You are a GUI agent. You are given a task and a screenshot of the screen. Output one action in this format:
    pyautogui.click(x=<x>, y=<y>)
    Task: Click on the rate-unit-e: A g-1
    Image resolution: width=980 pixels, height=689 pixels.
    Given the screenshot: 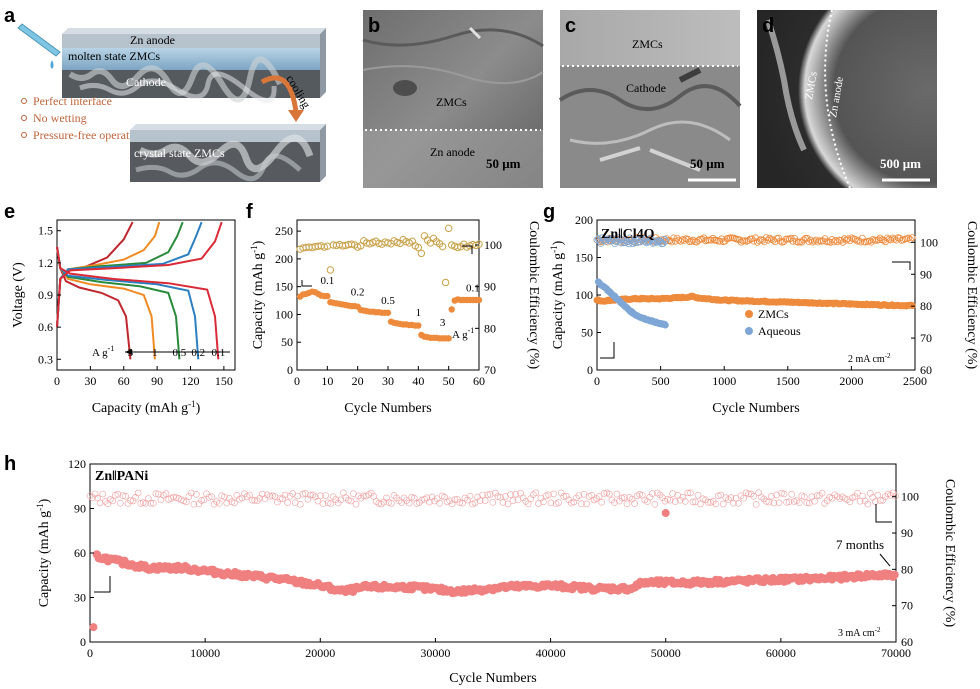 What is the action you would take?
    pyautogui.click(x=103, y=351)
    